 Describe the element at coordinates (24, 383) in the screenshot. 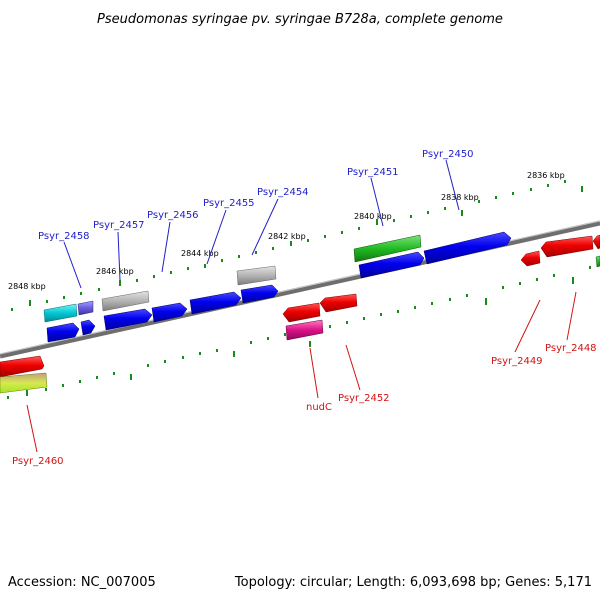

I see `gene-lime` at that location.